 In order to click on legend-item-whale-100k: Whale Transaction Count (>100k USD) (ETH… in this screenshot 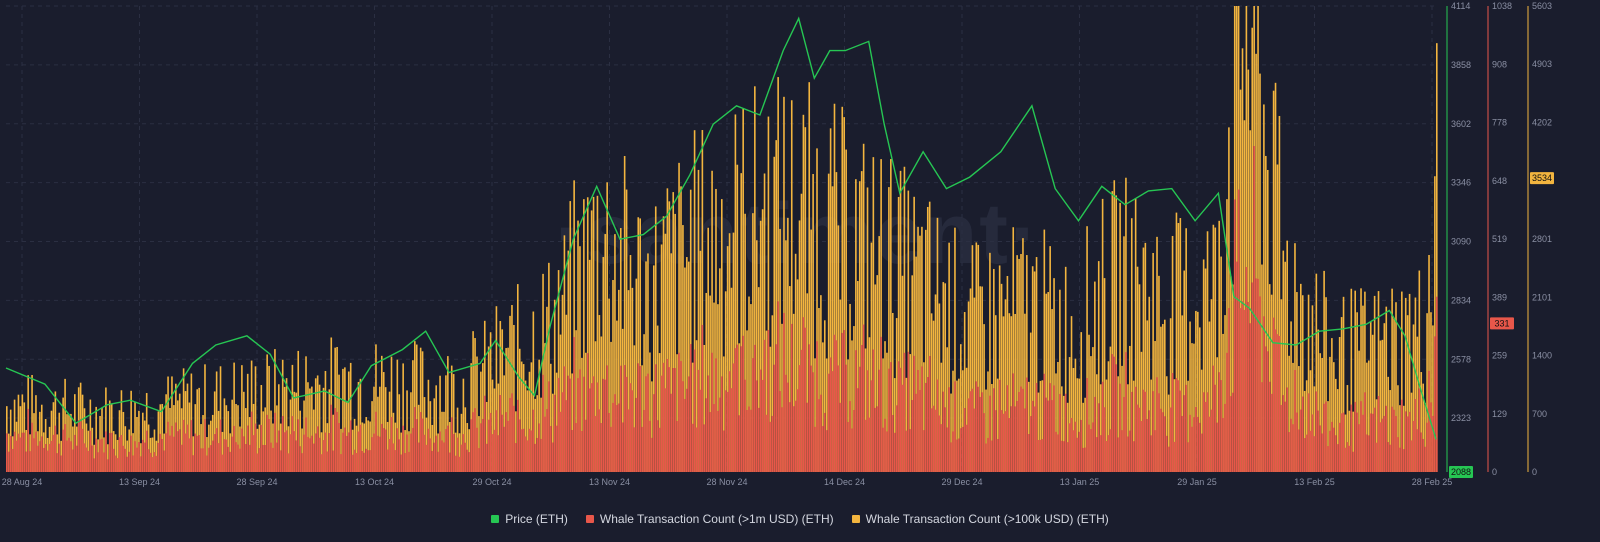, I will do `click(980, 519)`.